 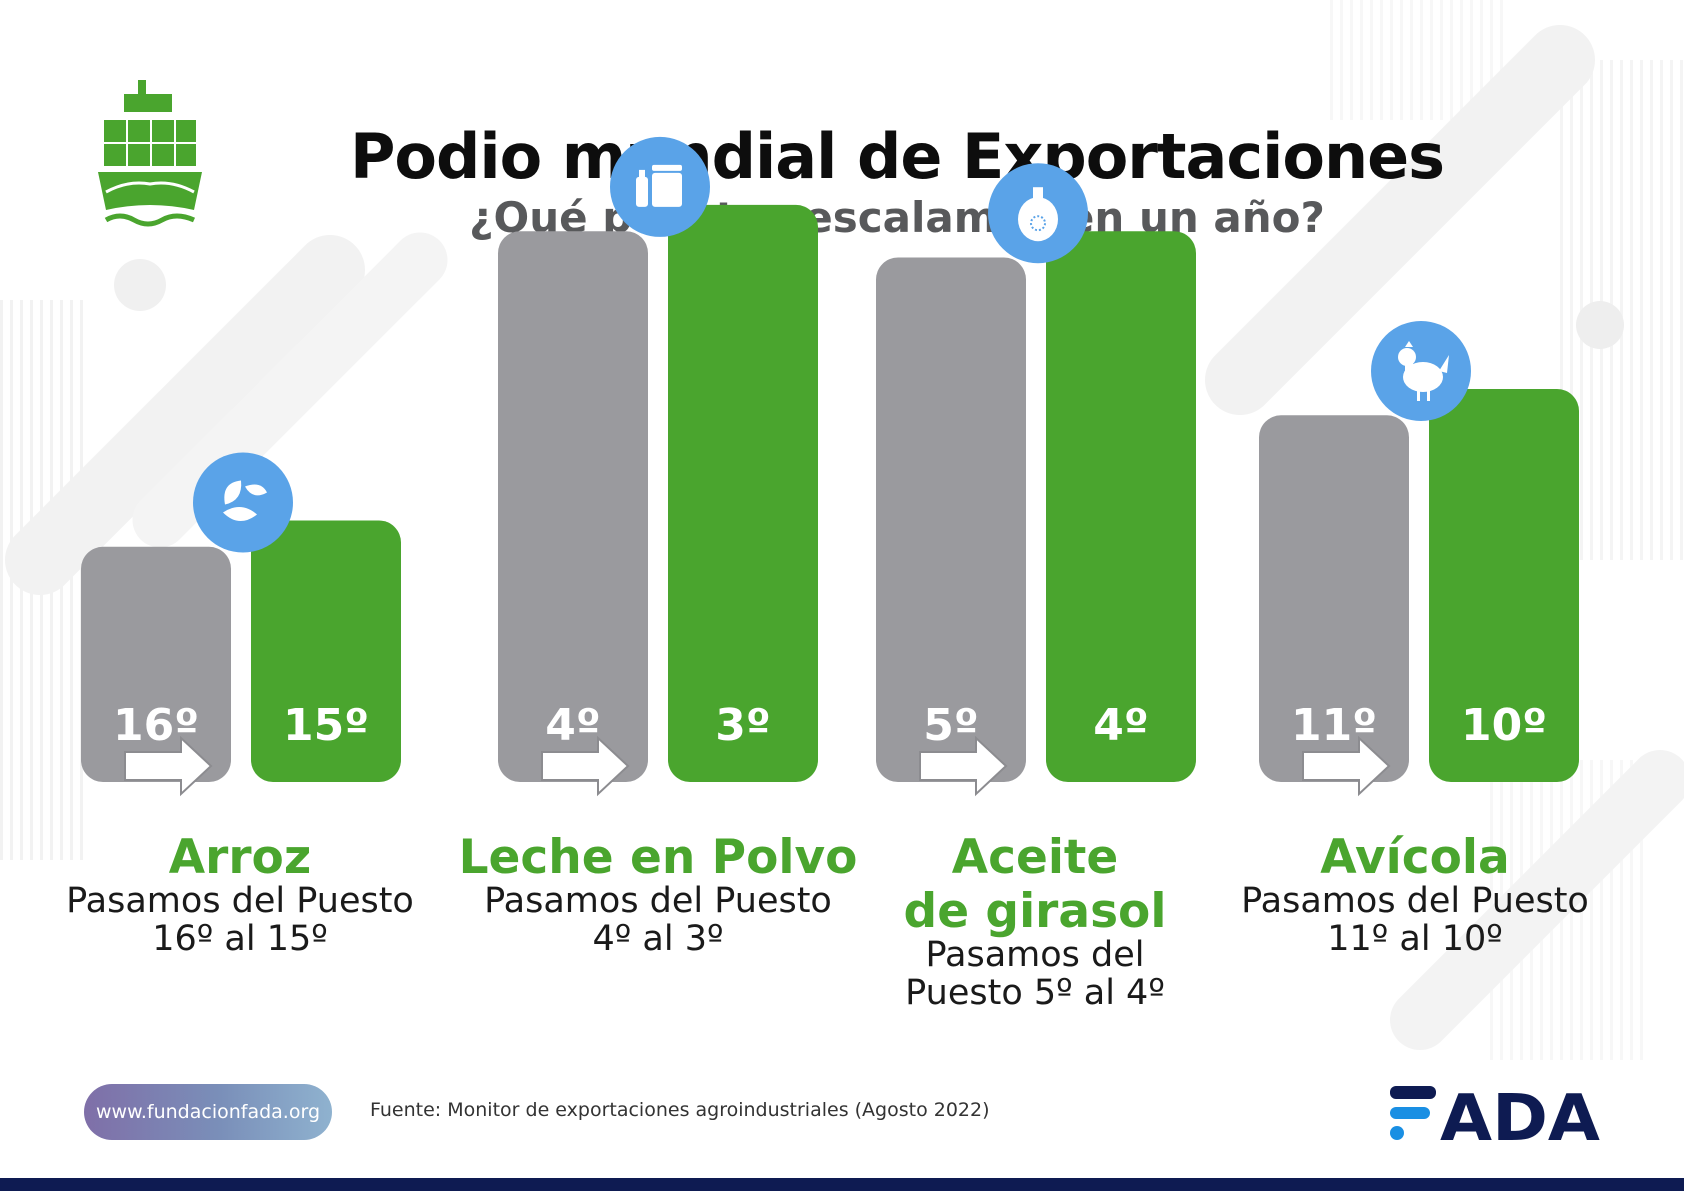 I want to click on bar-label-current: 10º, so click(x=1504, y=725).